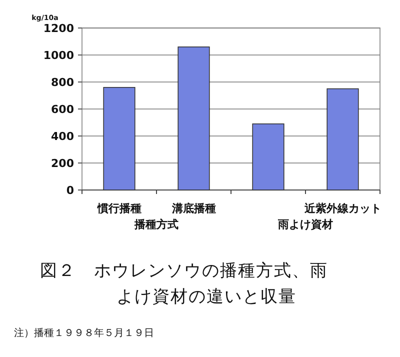  Describe the element at coordinates (342, 208) in the screenshot. I see `x-tick-label: 近紫外線カット` at that location.